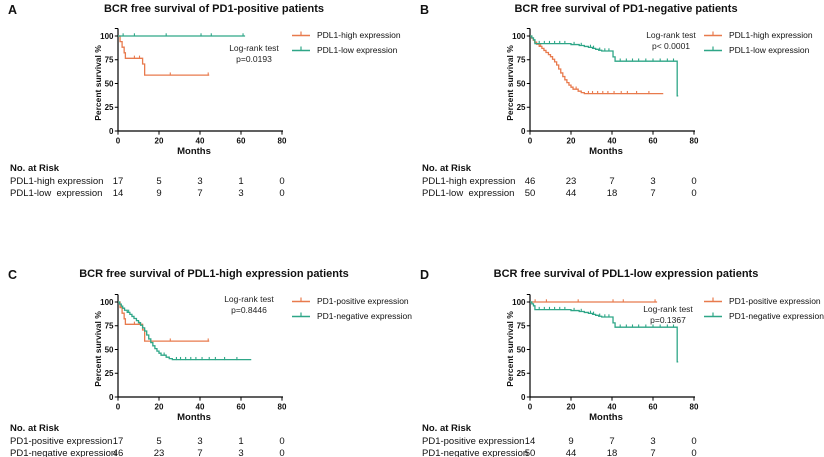 The height and width of the screenshot is (457, 824). I want to click on risk-row: PDL1-low expression 14 9 7 3 0, so click(206, 193).